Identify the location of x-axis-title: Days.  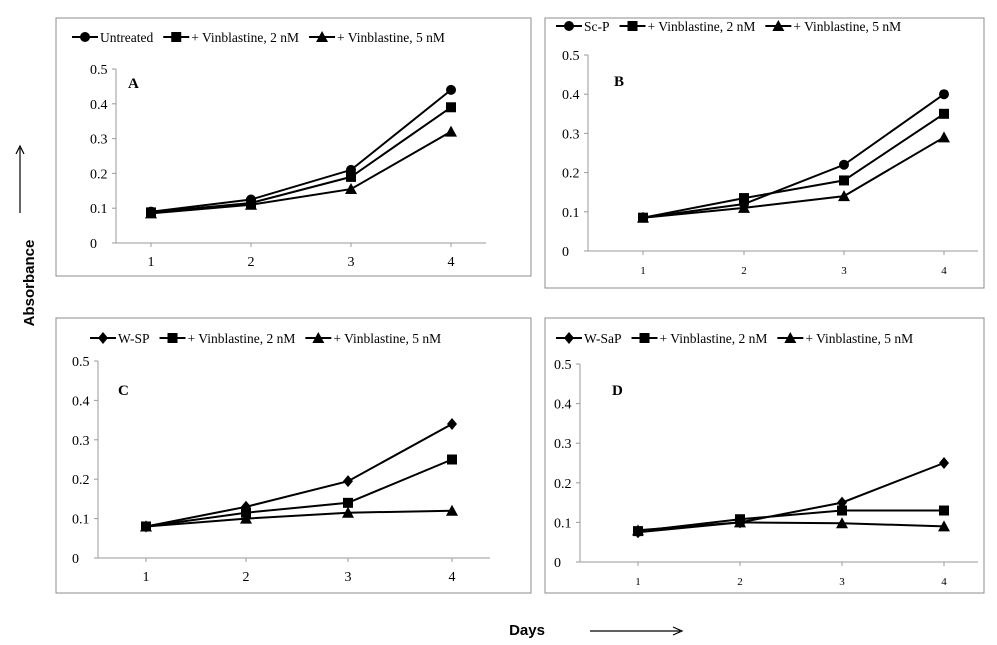
(527, 630).